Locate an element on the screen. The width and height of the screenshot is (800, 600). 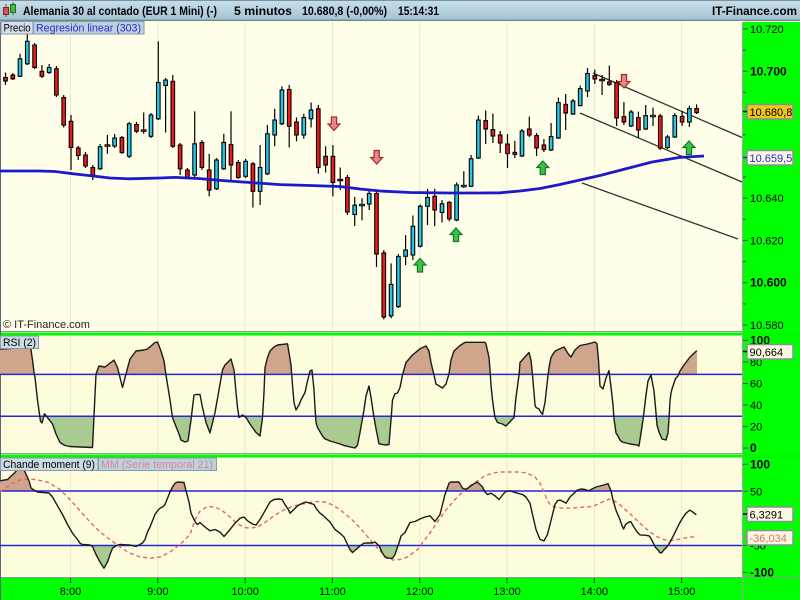
svg-text: 40 is located at coordinates (756, 406).